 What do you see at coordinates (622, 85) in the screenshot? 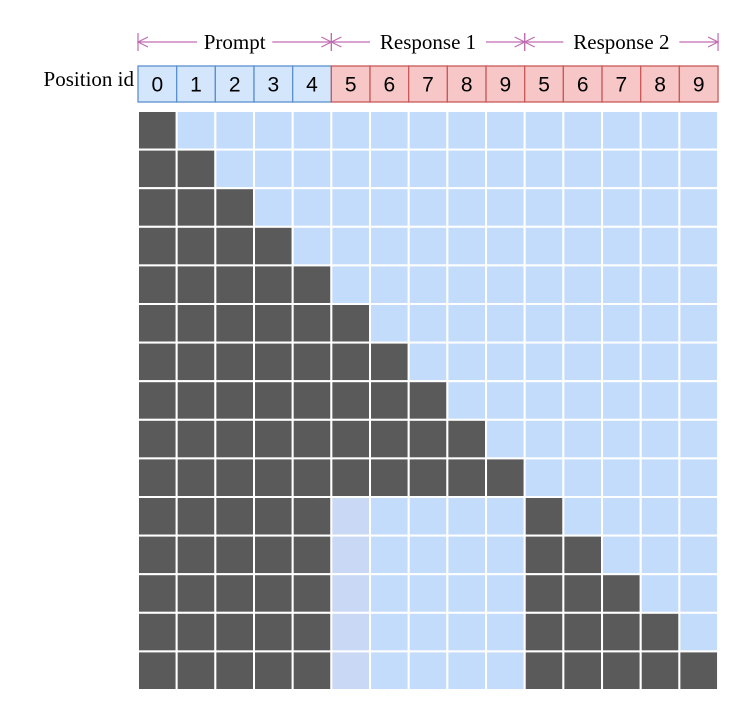
I see `position-id-value: 7` at bounding box center [622, 85].